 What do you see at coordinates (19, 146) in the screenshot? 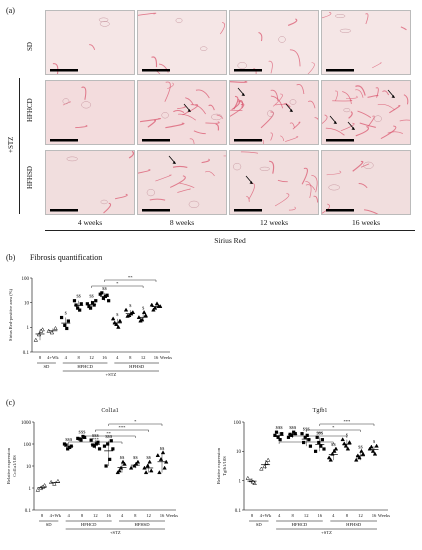
I see `stz-bracket` at bounding box center [19, 146].